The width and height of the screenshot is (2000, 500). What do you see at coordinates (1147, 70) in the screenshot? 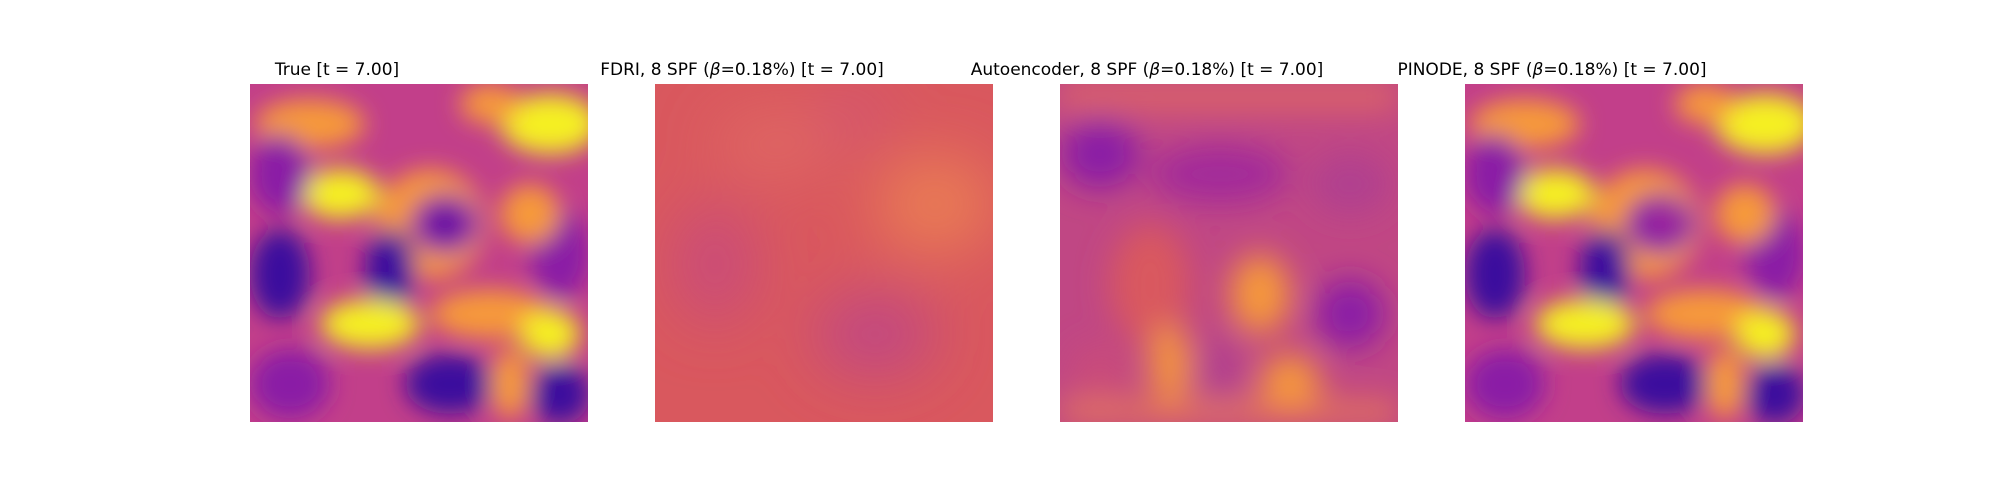
I see `panel-title: Autoencoder, 8 SPF (β=0.18%) [t = 7.00]` at bounding box center [1147, 70].